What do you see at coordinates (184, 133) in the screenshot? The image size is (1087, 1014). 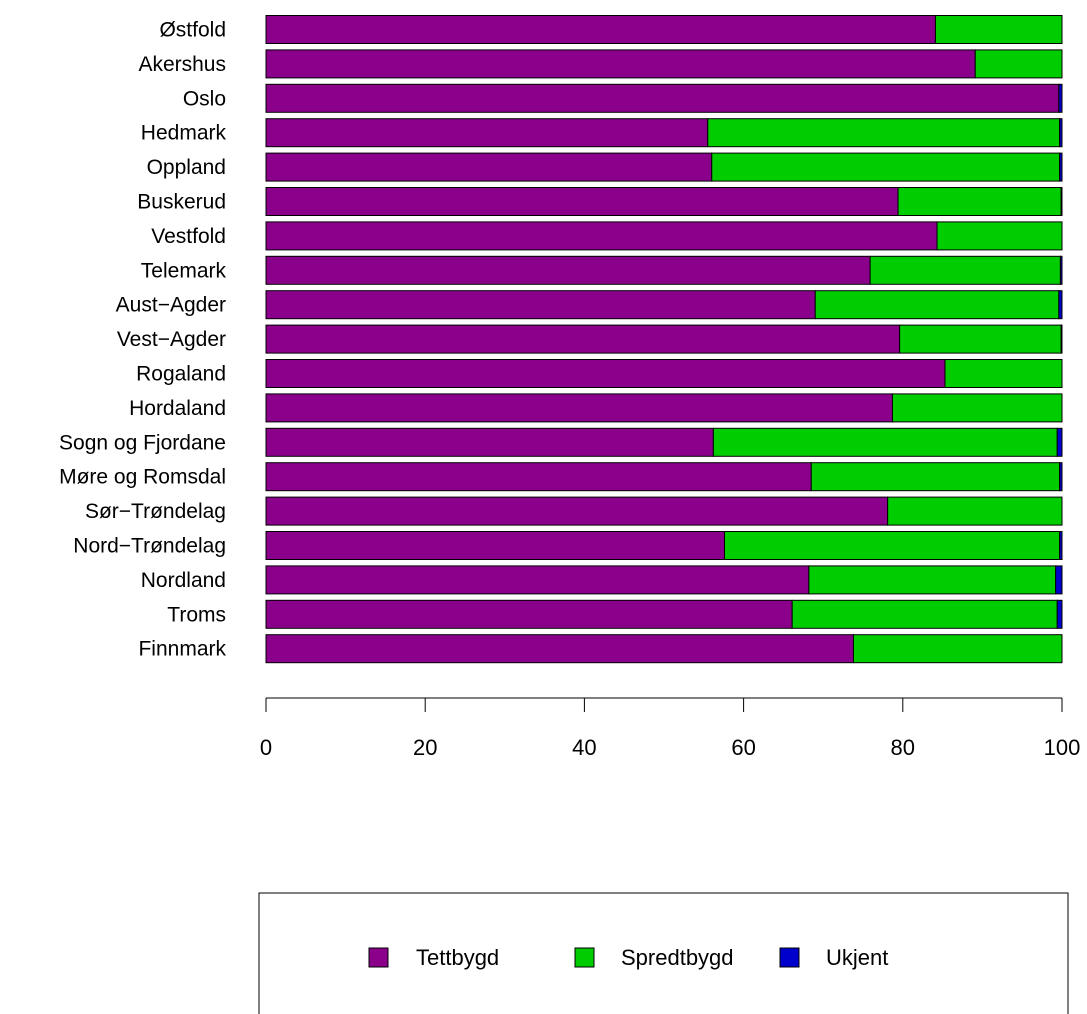 I see `category-label: Hedmark` at bounding box center [184, 133].